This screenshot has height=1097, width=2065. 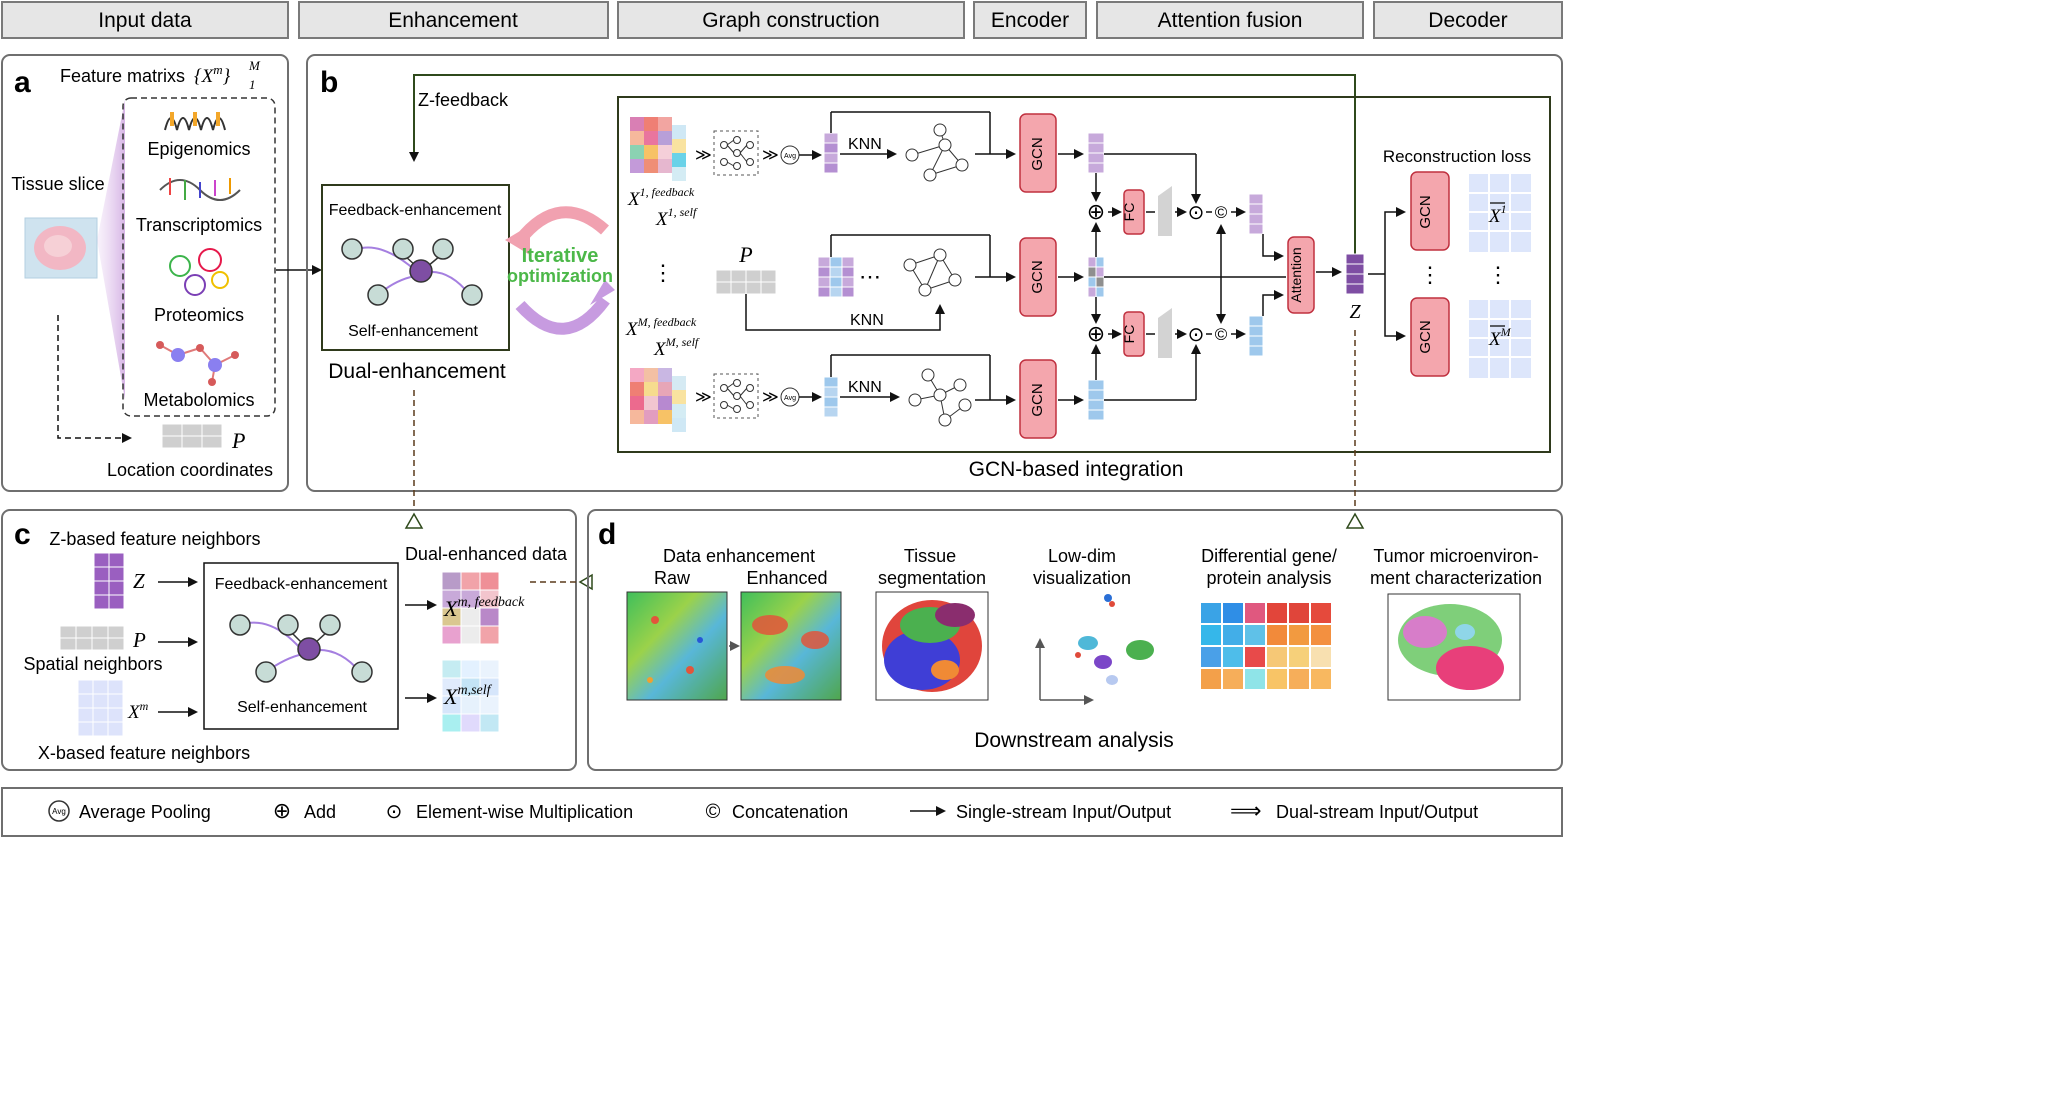 I want to click on embedding-bottom, so click(x=831, y=397).